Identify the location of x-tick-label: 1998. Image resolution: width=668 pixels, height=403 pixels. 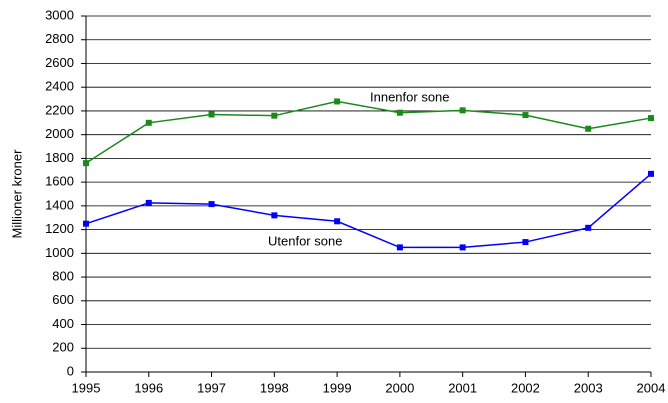
(274, 387).